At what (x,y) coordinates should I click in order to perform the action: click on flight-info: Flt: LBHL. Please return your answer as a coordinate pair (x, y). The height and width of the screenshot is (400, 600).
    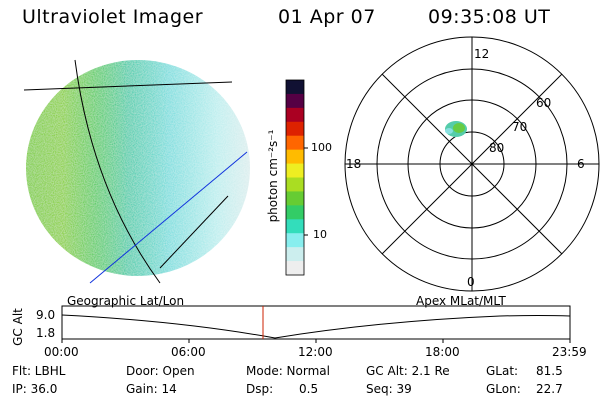
    Looking at the image, I should click on (39, 371).